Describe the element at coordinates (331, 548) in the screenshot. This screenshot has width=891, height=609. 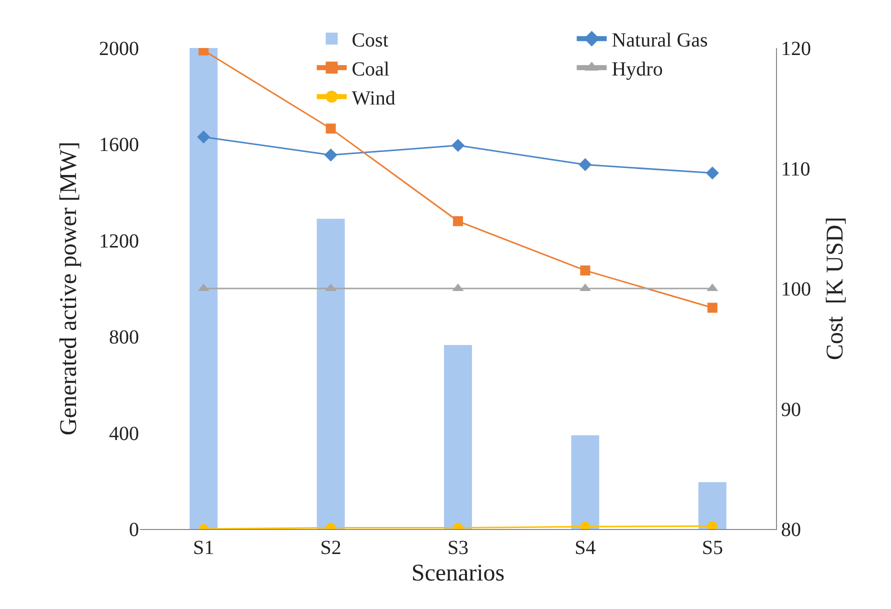
I see `x-tick-label: S2` at that location.